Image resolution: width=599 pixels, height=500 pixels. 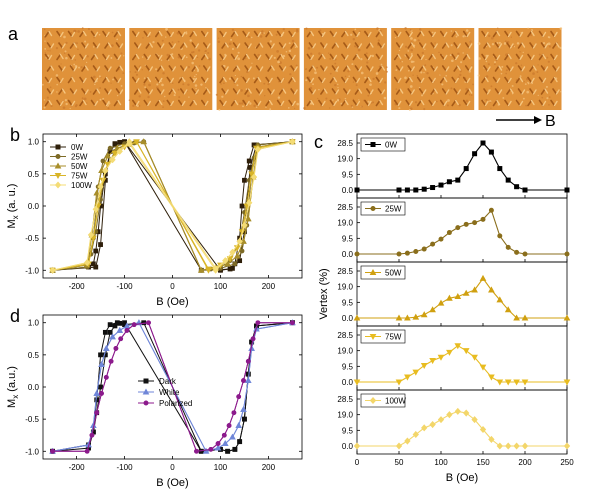 I want to click on panel-letter-d: d, so click(x=15, y=316).